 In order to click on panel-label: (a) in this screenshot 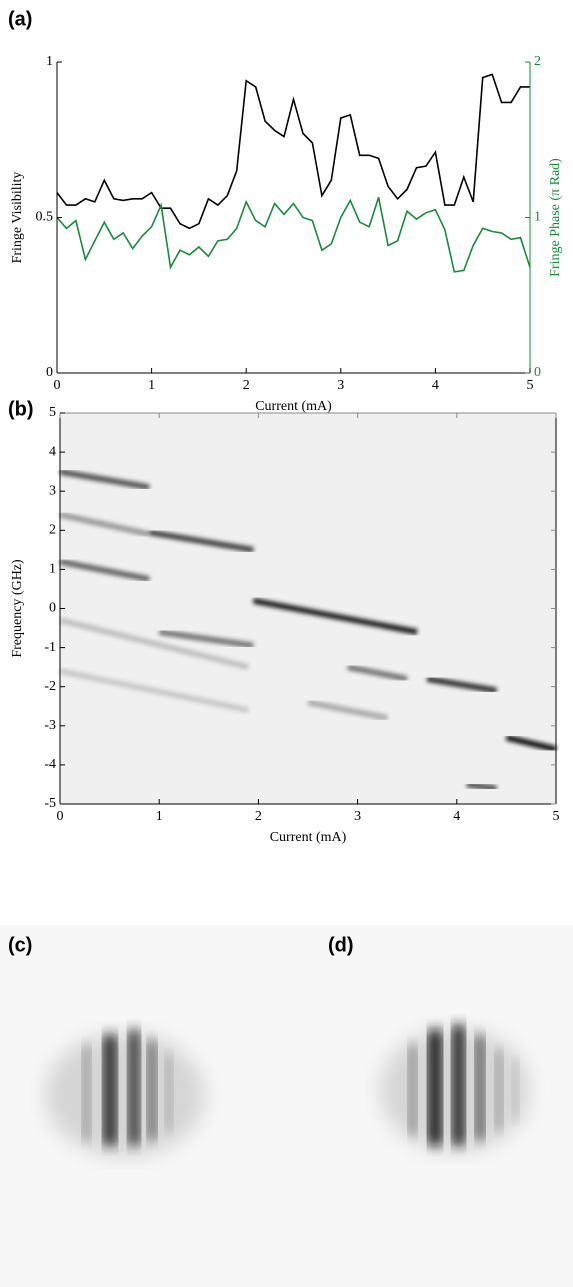, I will do `click(20, 19)`.